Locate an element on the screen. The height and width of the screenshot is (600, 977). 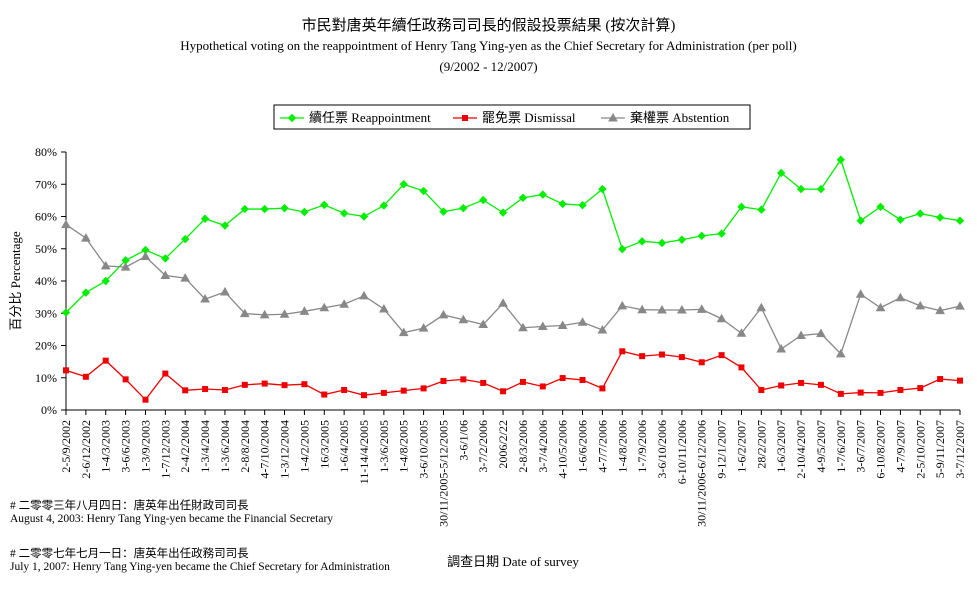
x-tick-label: 2-8/3/2006 is located at coordinates (523, 446).